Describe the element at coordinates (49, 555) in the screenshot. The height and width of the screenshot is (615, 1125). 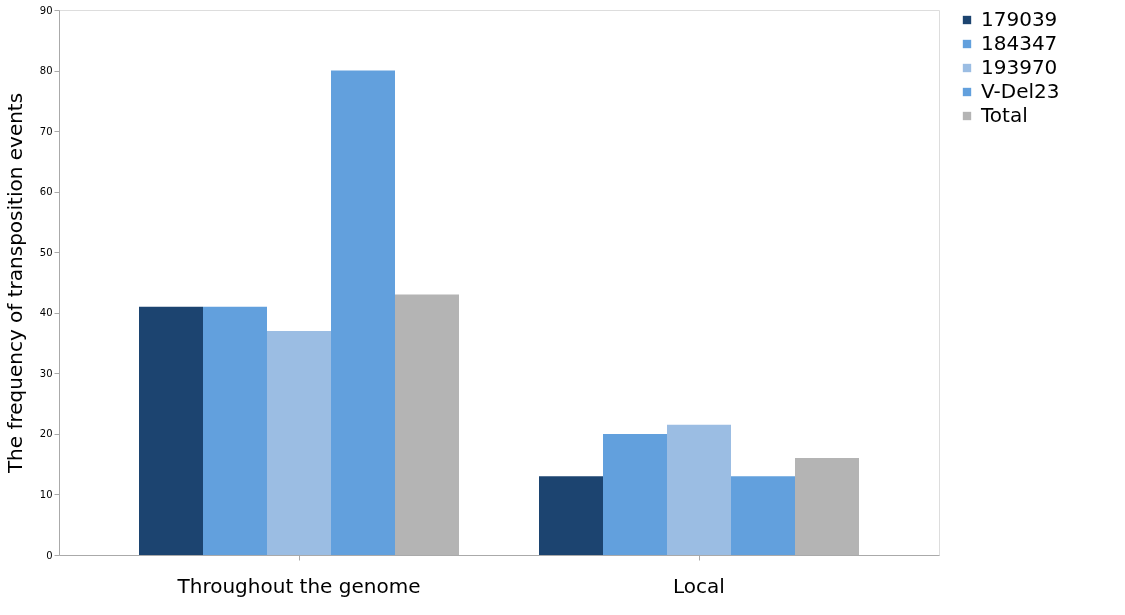
I see `y-tick-label: 0` at that location.